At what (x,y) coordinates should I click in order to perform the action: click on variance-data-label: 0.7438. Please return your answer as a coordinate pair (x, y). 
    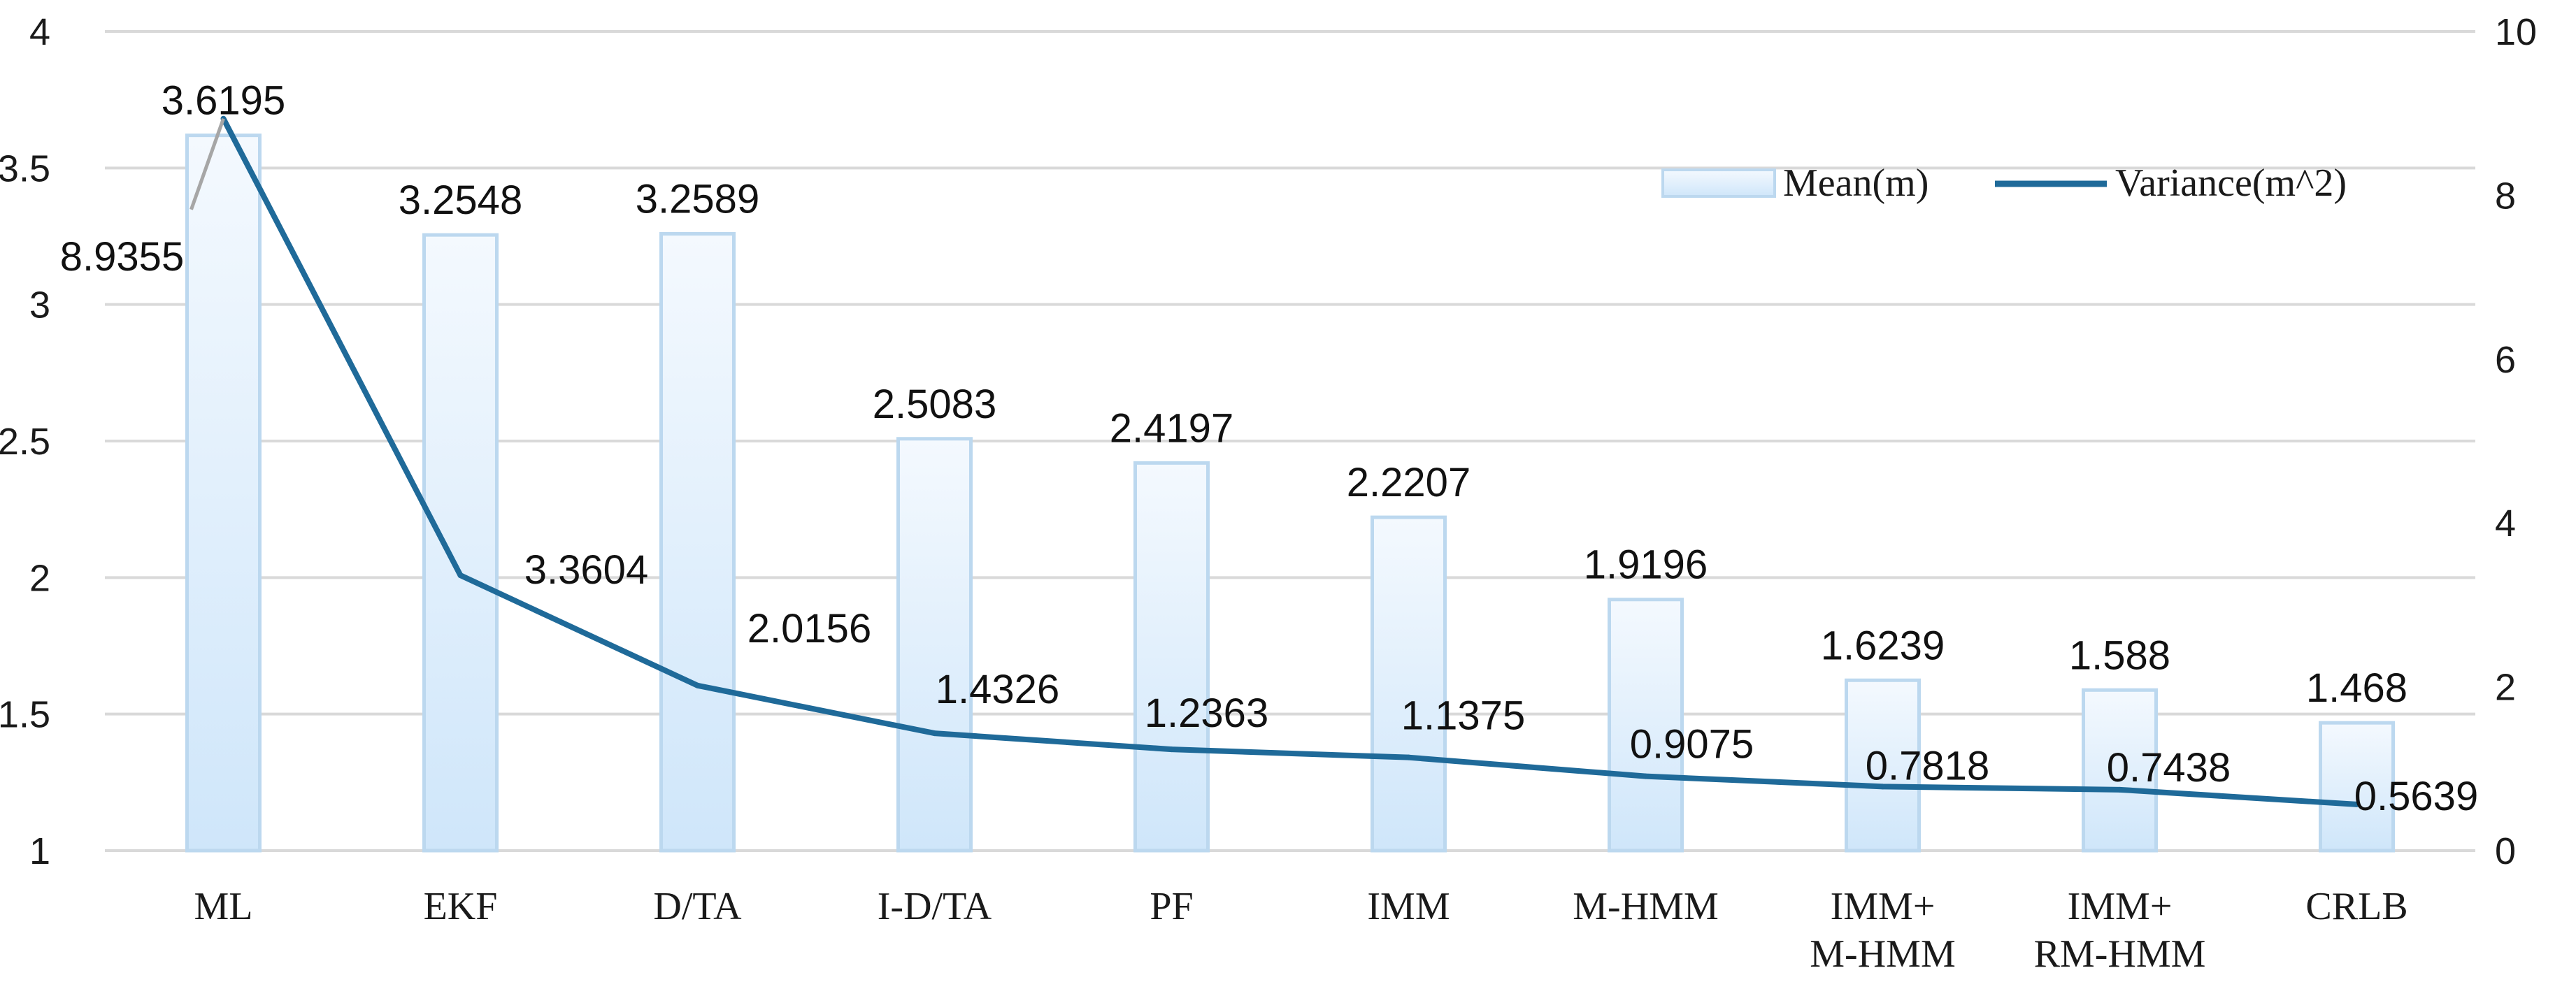
    Looking at the image, I should click on (2169, 768).